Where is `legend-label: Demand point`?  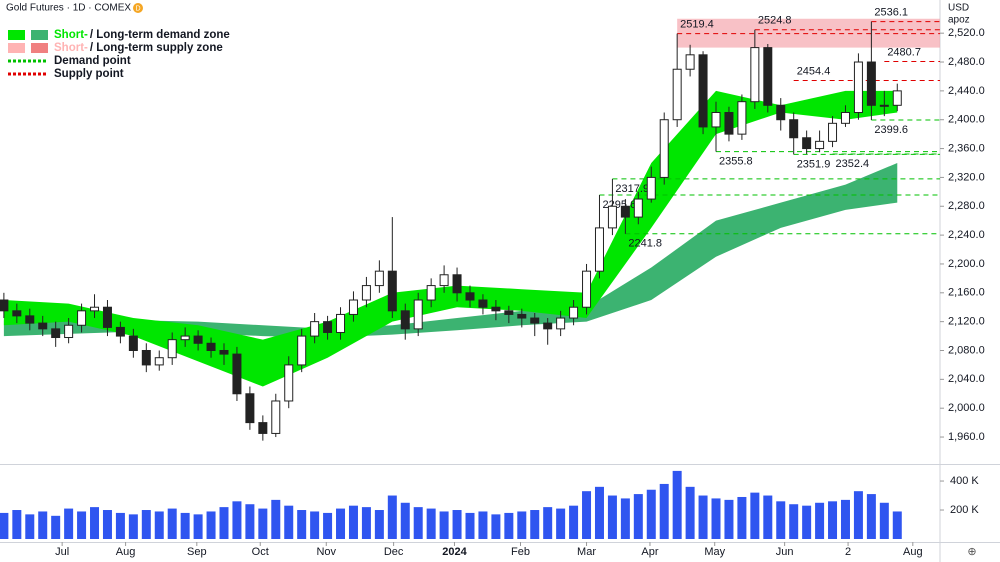
legend-label: Demand point is located at coordinates (92, 61).